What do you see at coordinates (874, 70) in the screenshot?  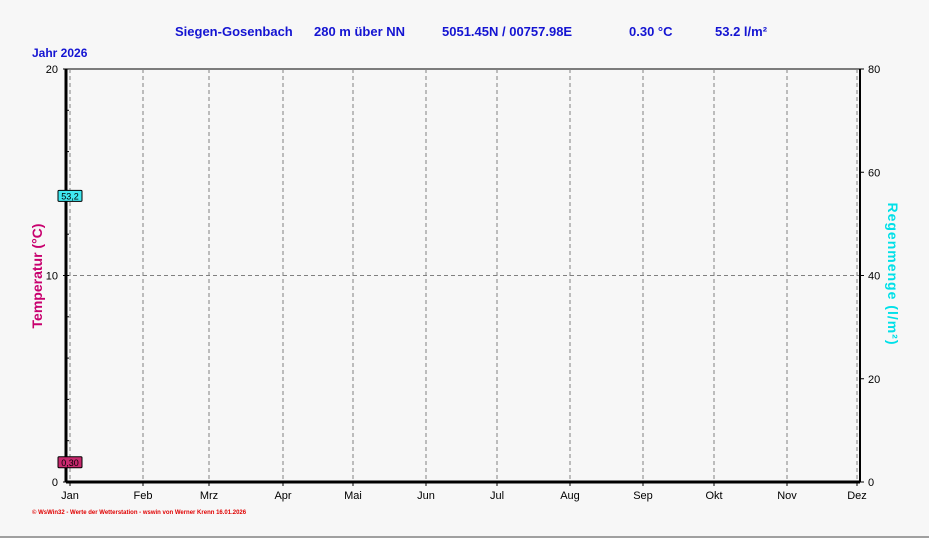 I see `y2-tick-label: 80` at bounding box center [874, 70].